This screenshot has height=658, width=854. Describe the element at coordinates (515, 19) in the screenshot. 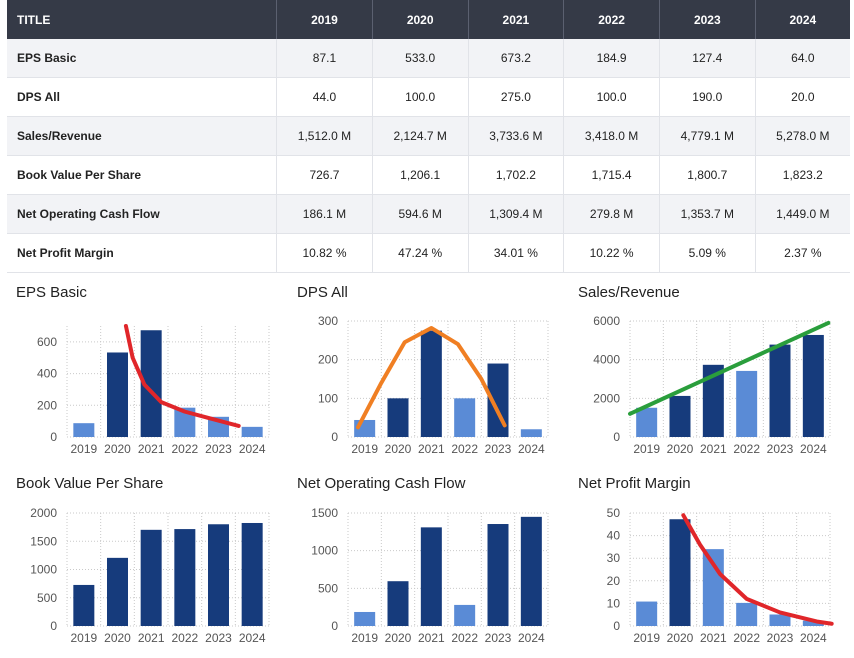

I see `header-year: 2021` at that location.